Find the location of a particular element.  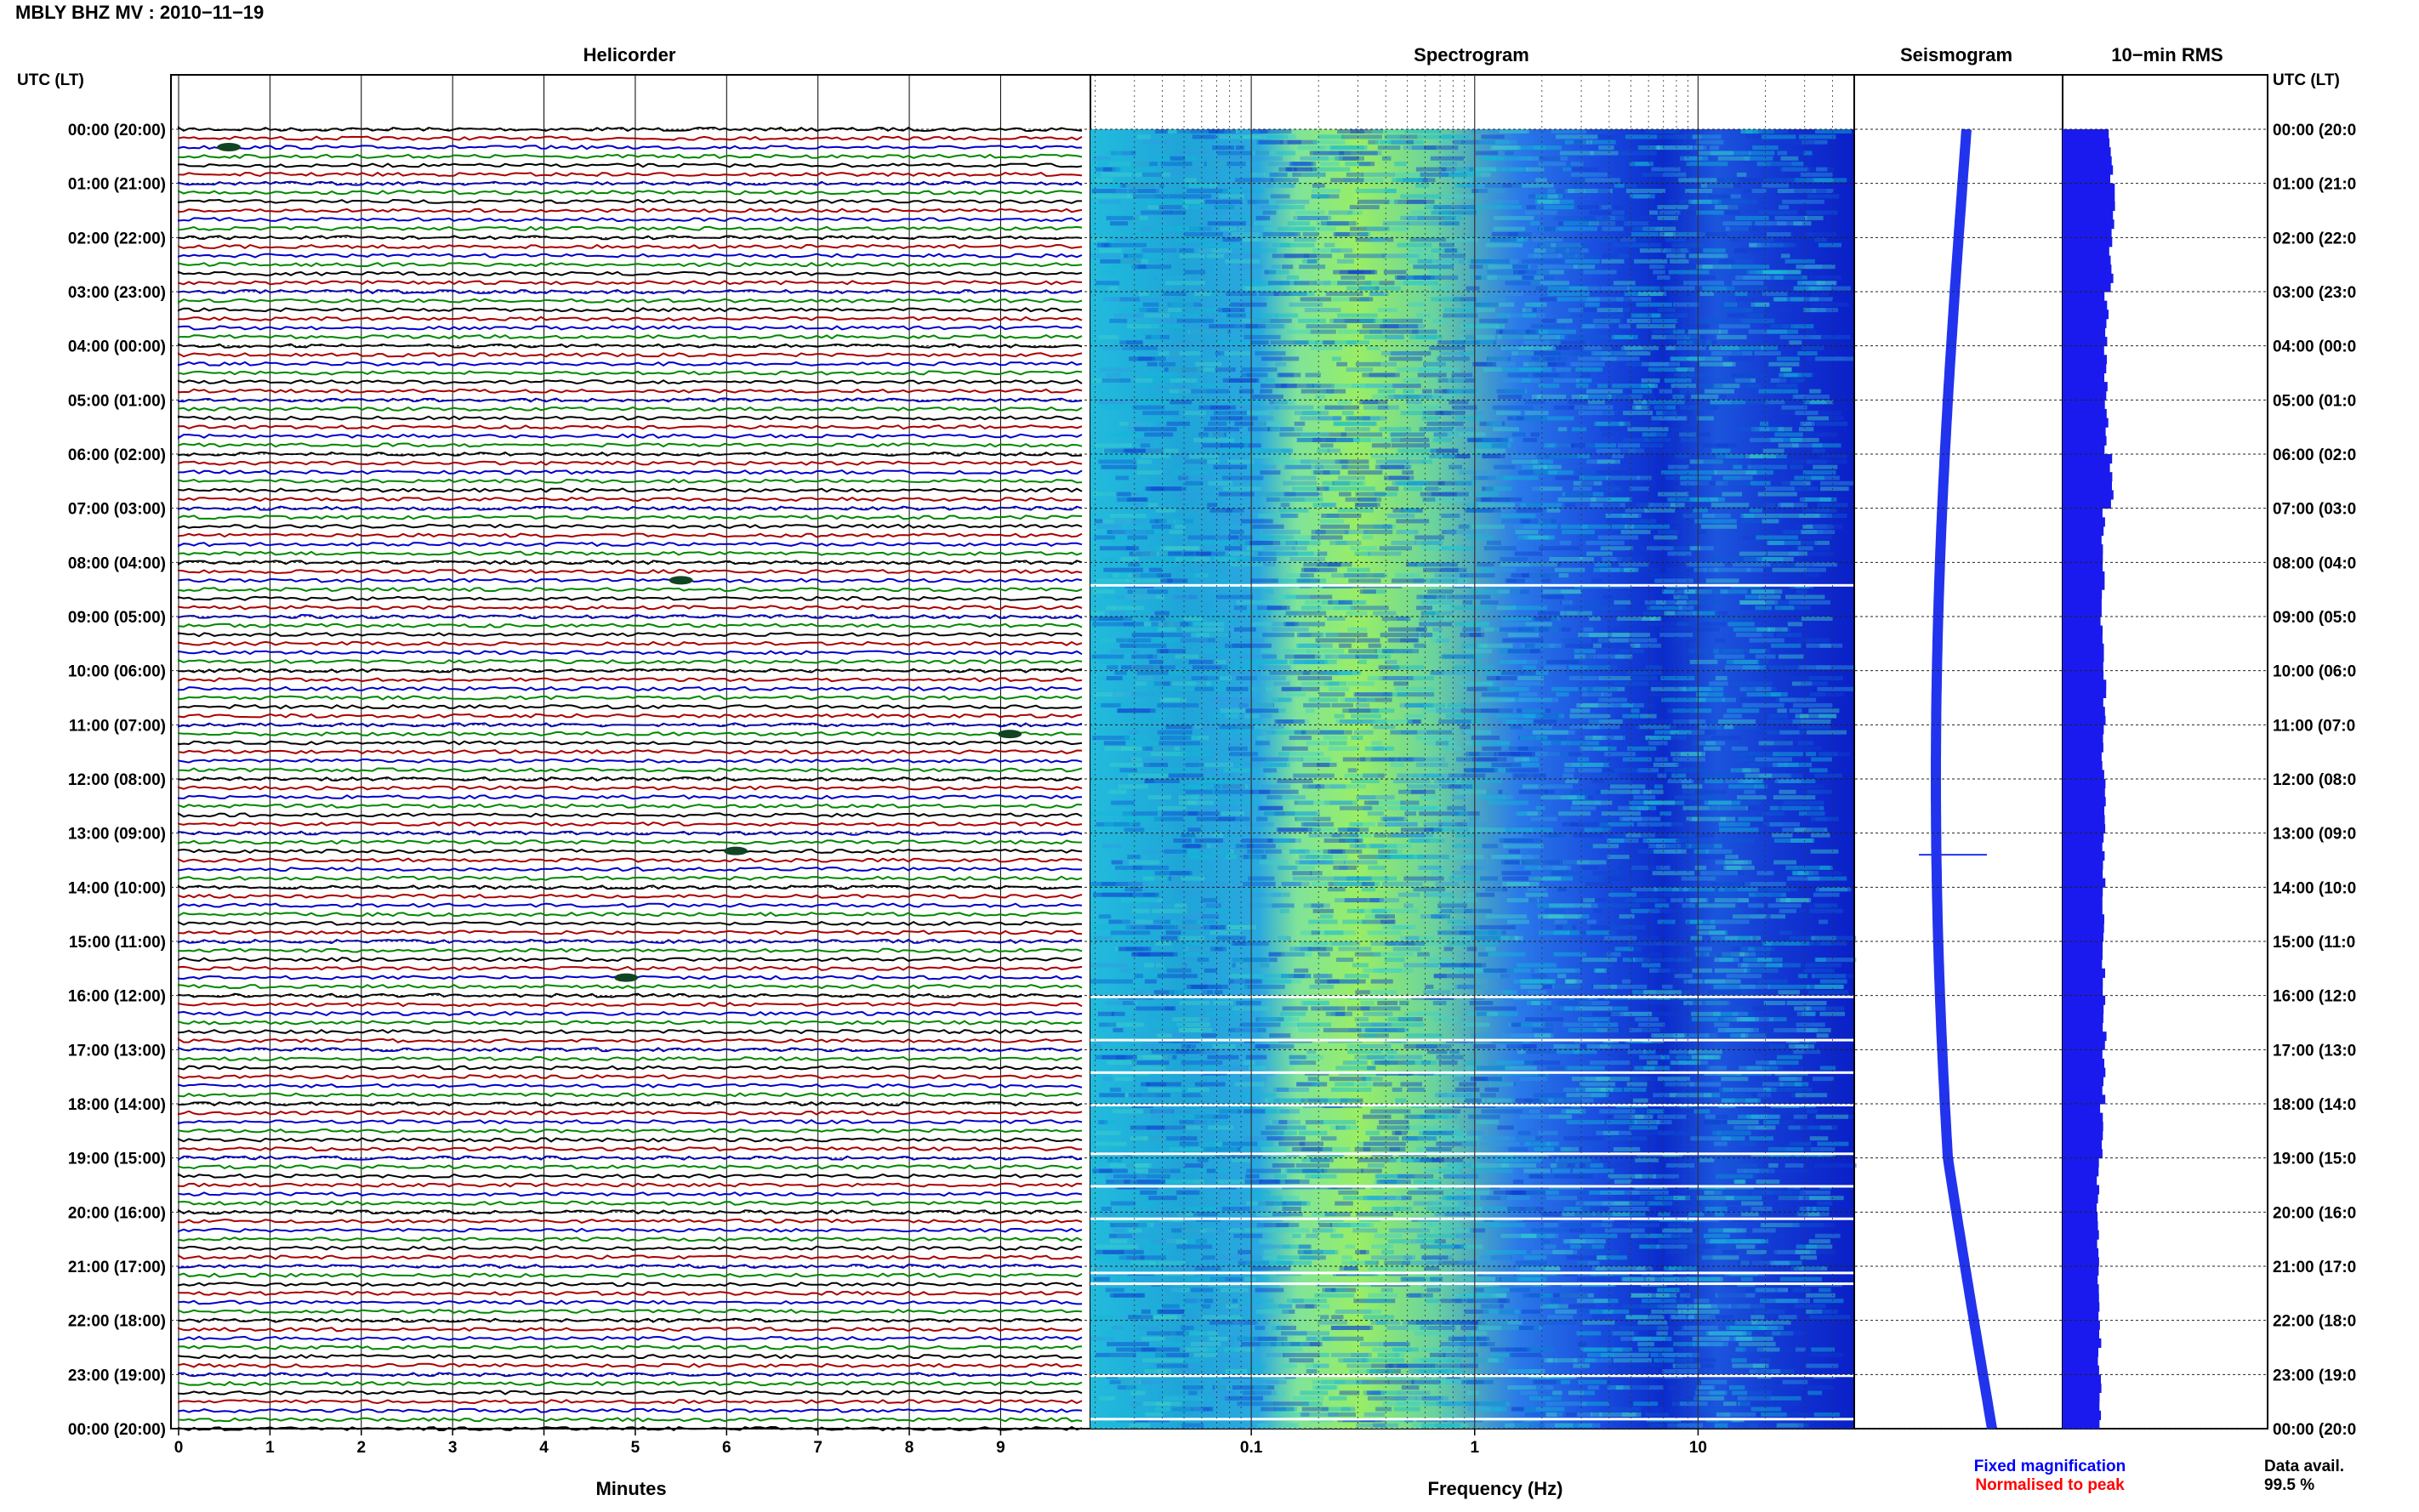

minute-tick-label: 3 is located at coordinates (453, 1448).